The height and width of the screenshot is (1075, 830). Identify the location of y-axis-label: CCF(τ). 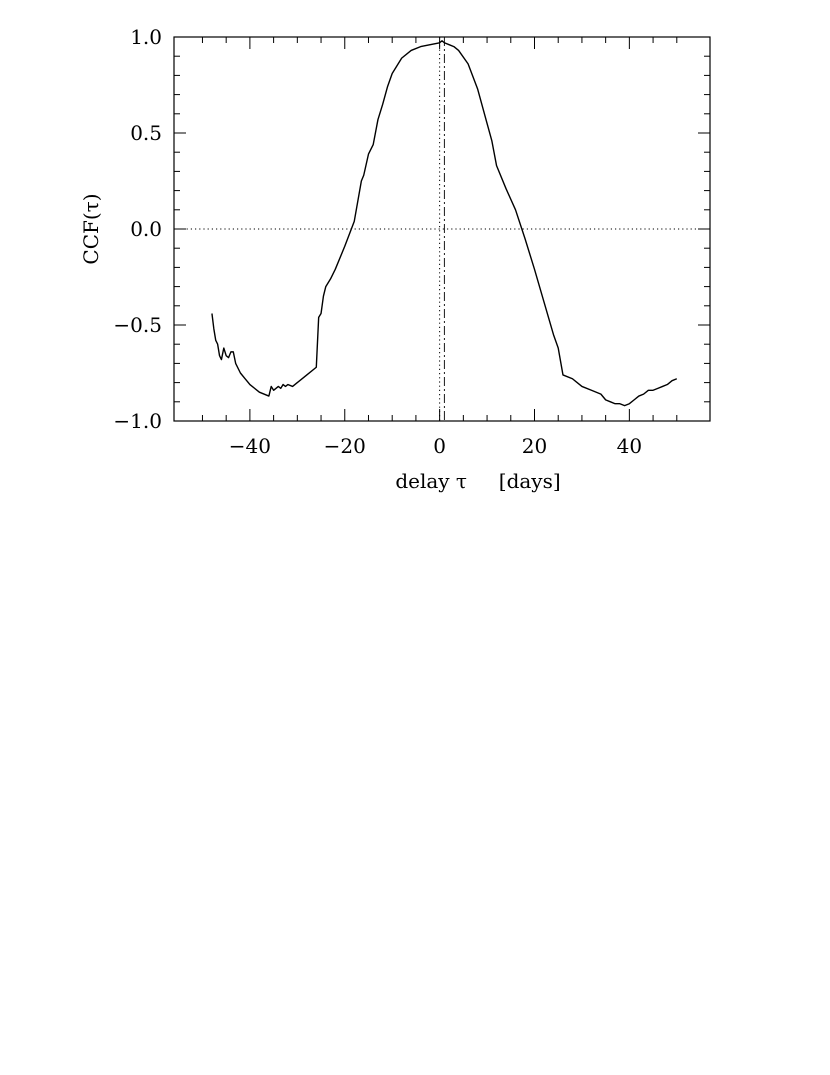
(91, 228).